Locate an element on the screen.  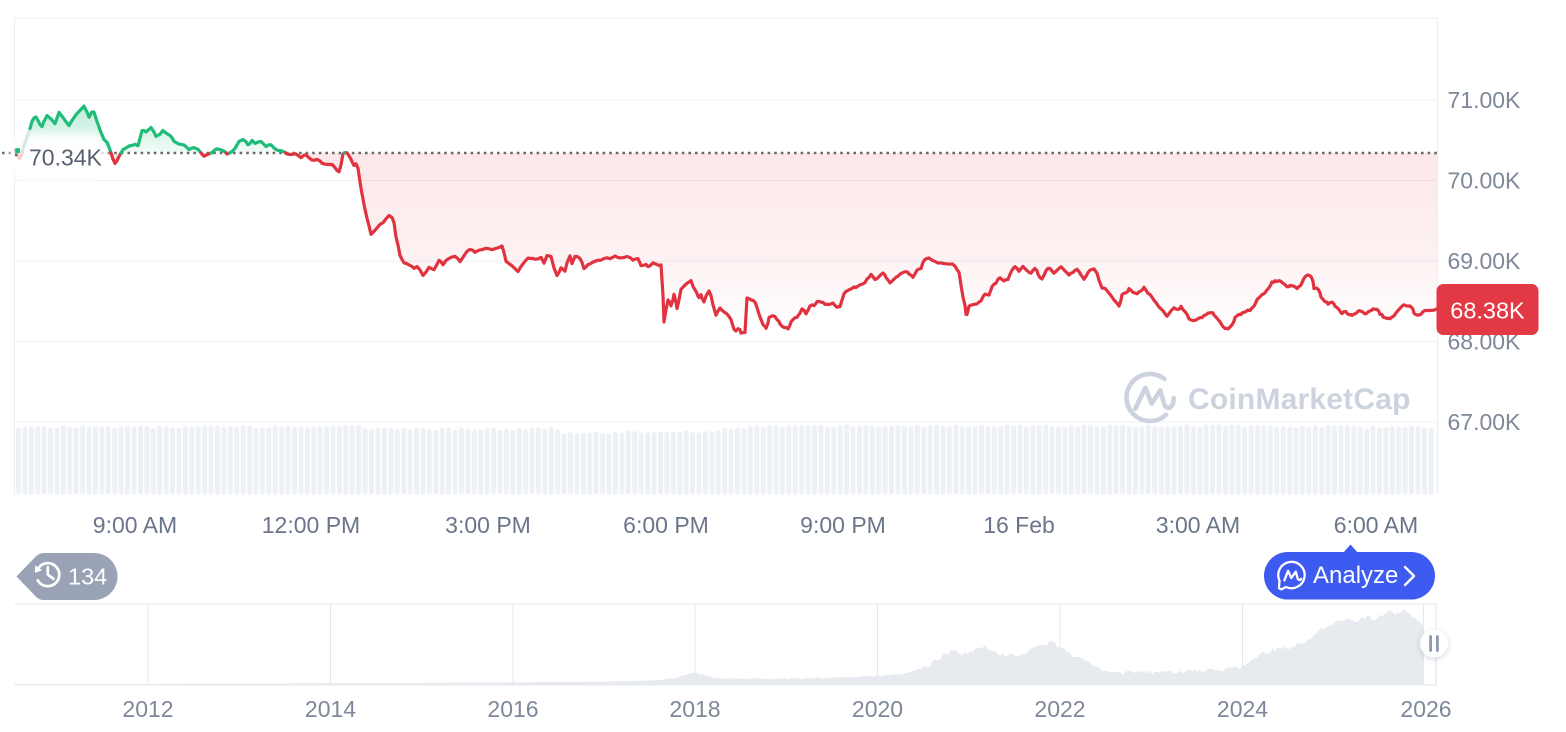
svg-text: 9:00 AM is located at coordinates (135, 525).